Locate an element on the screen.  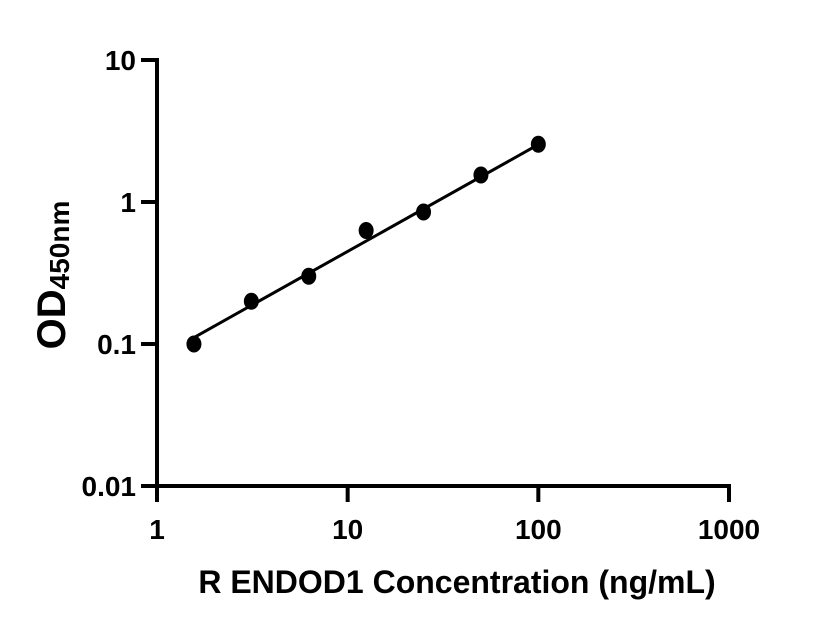
y-axis-title: OD450nm is located at coordinates (52, 275).